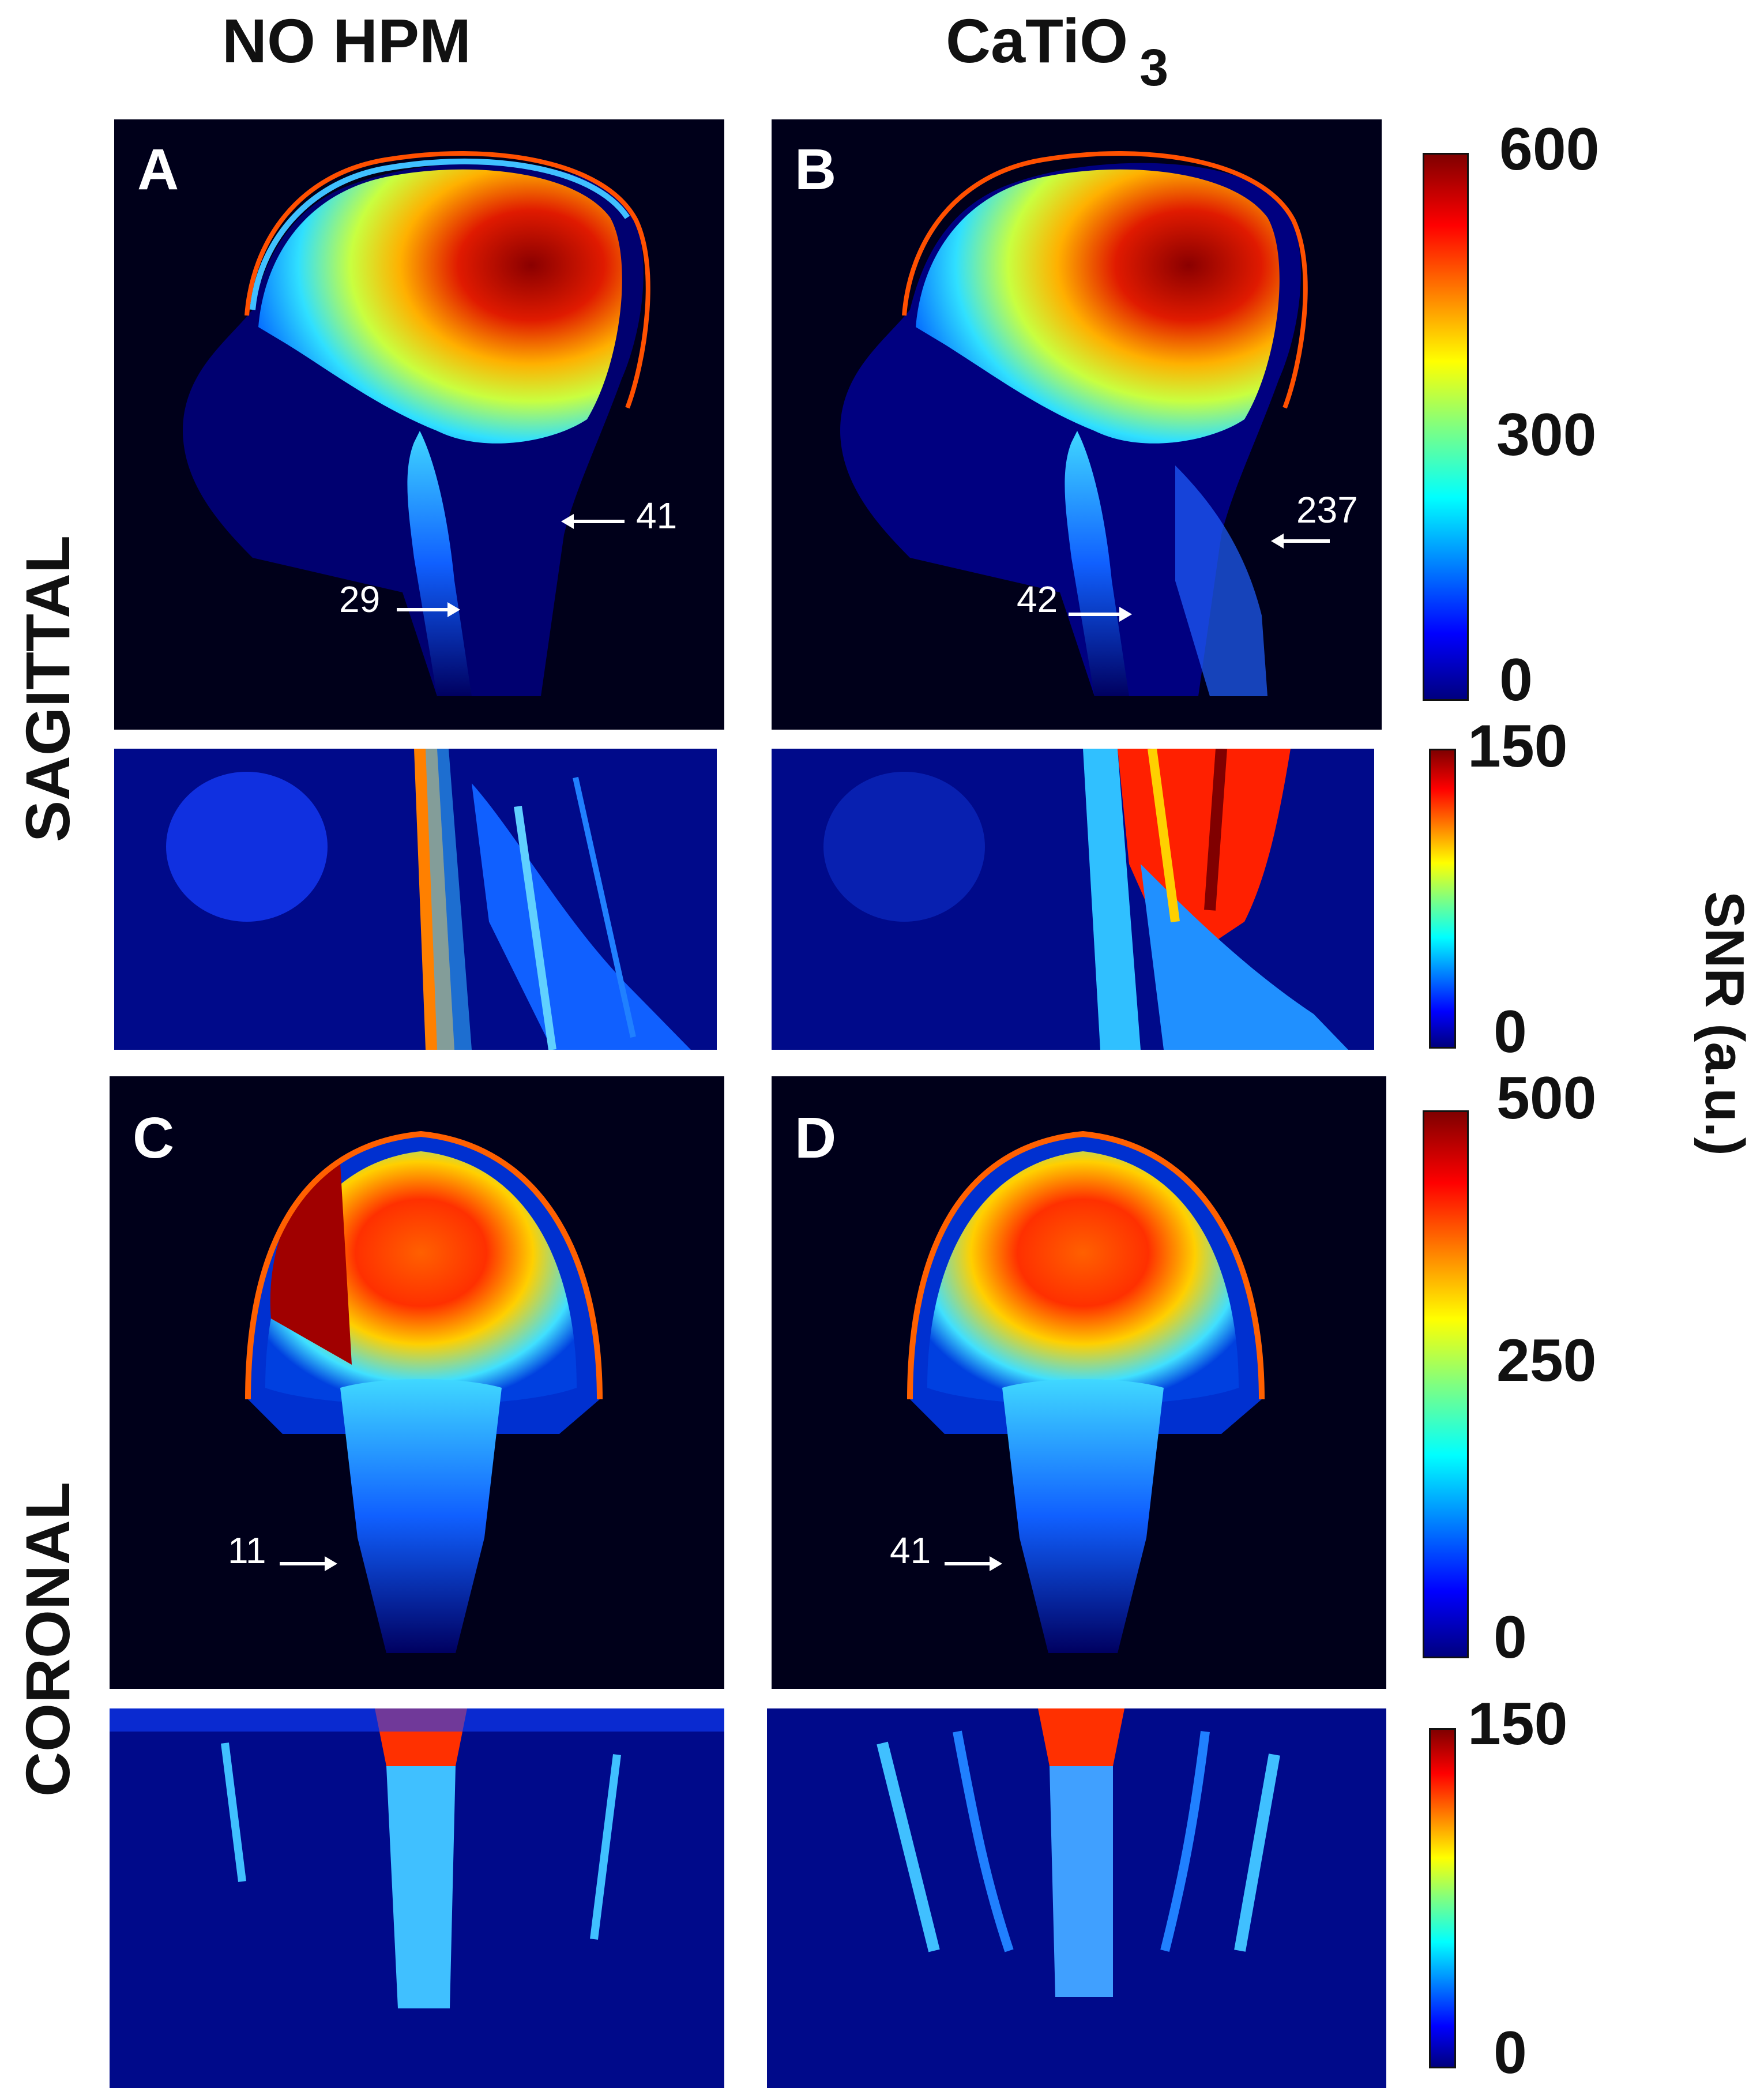 This screenshot has width=1764, height=2088. I want to click on panel-c-coronal-image: C 11, so click(417, 1383).